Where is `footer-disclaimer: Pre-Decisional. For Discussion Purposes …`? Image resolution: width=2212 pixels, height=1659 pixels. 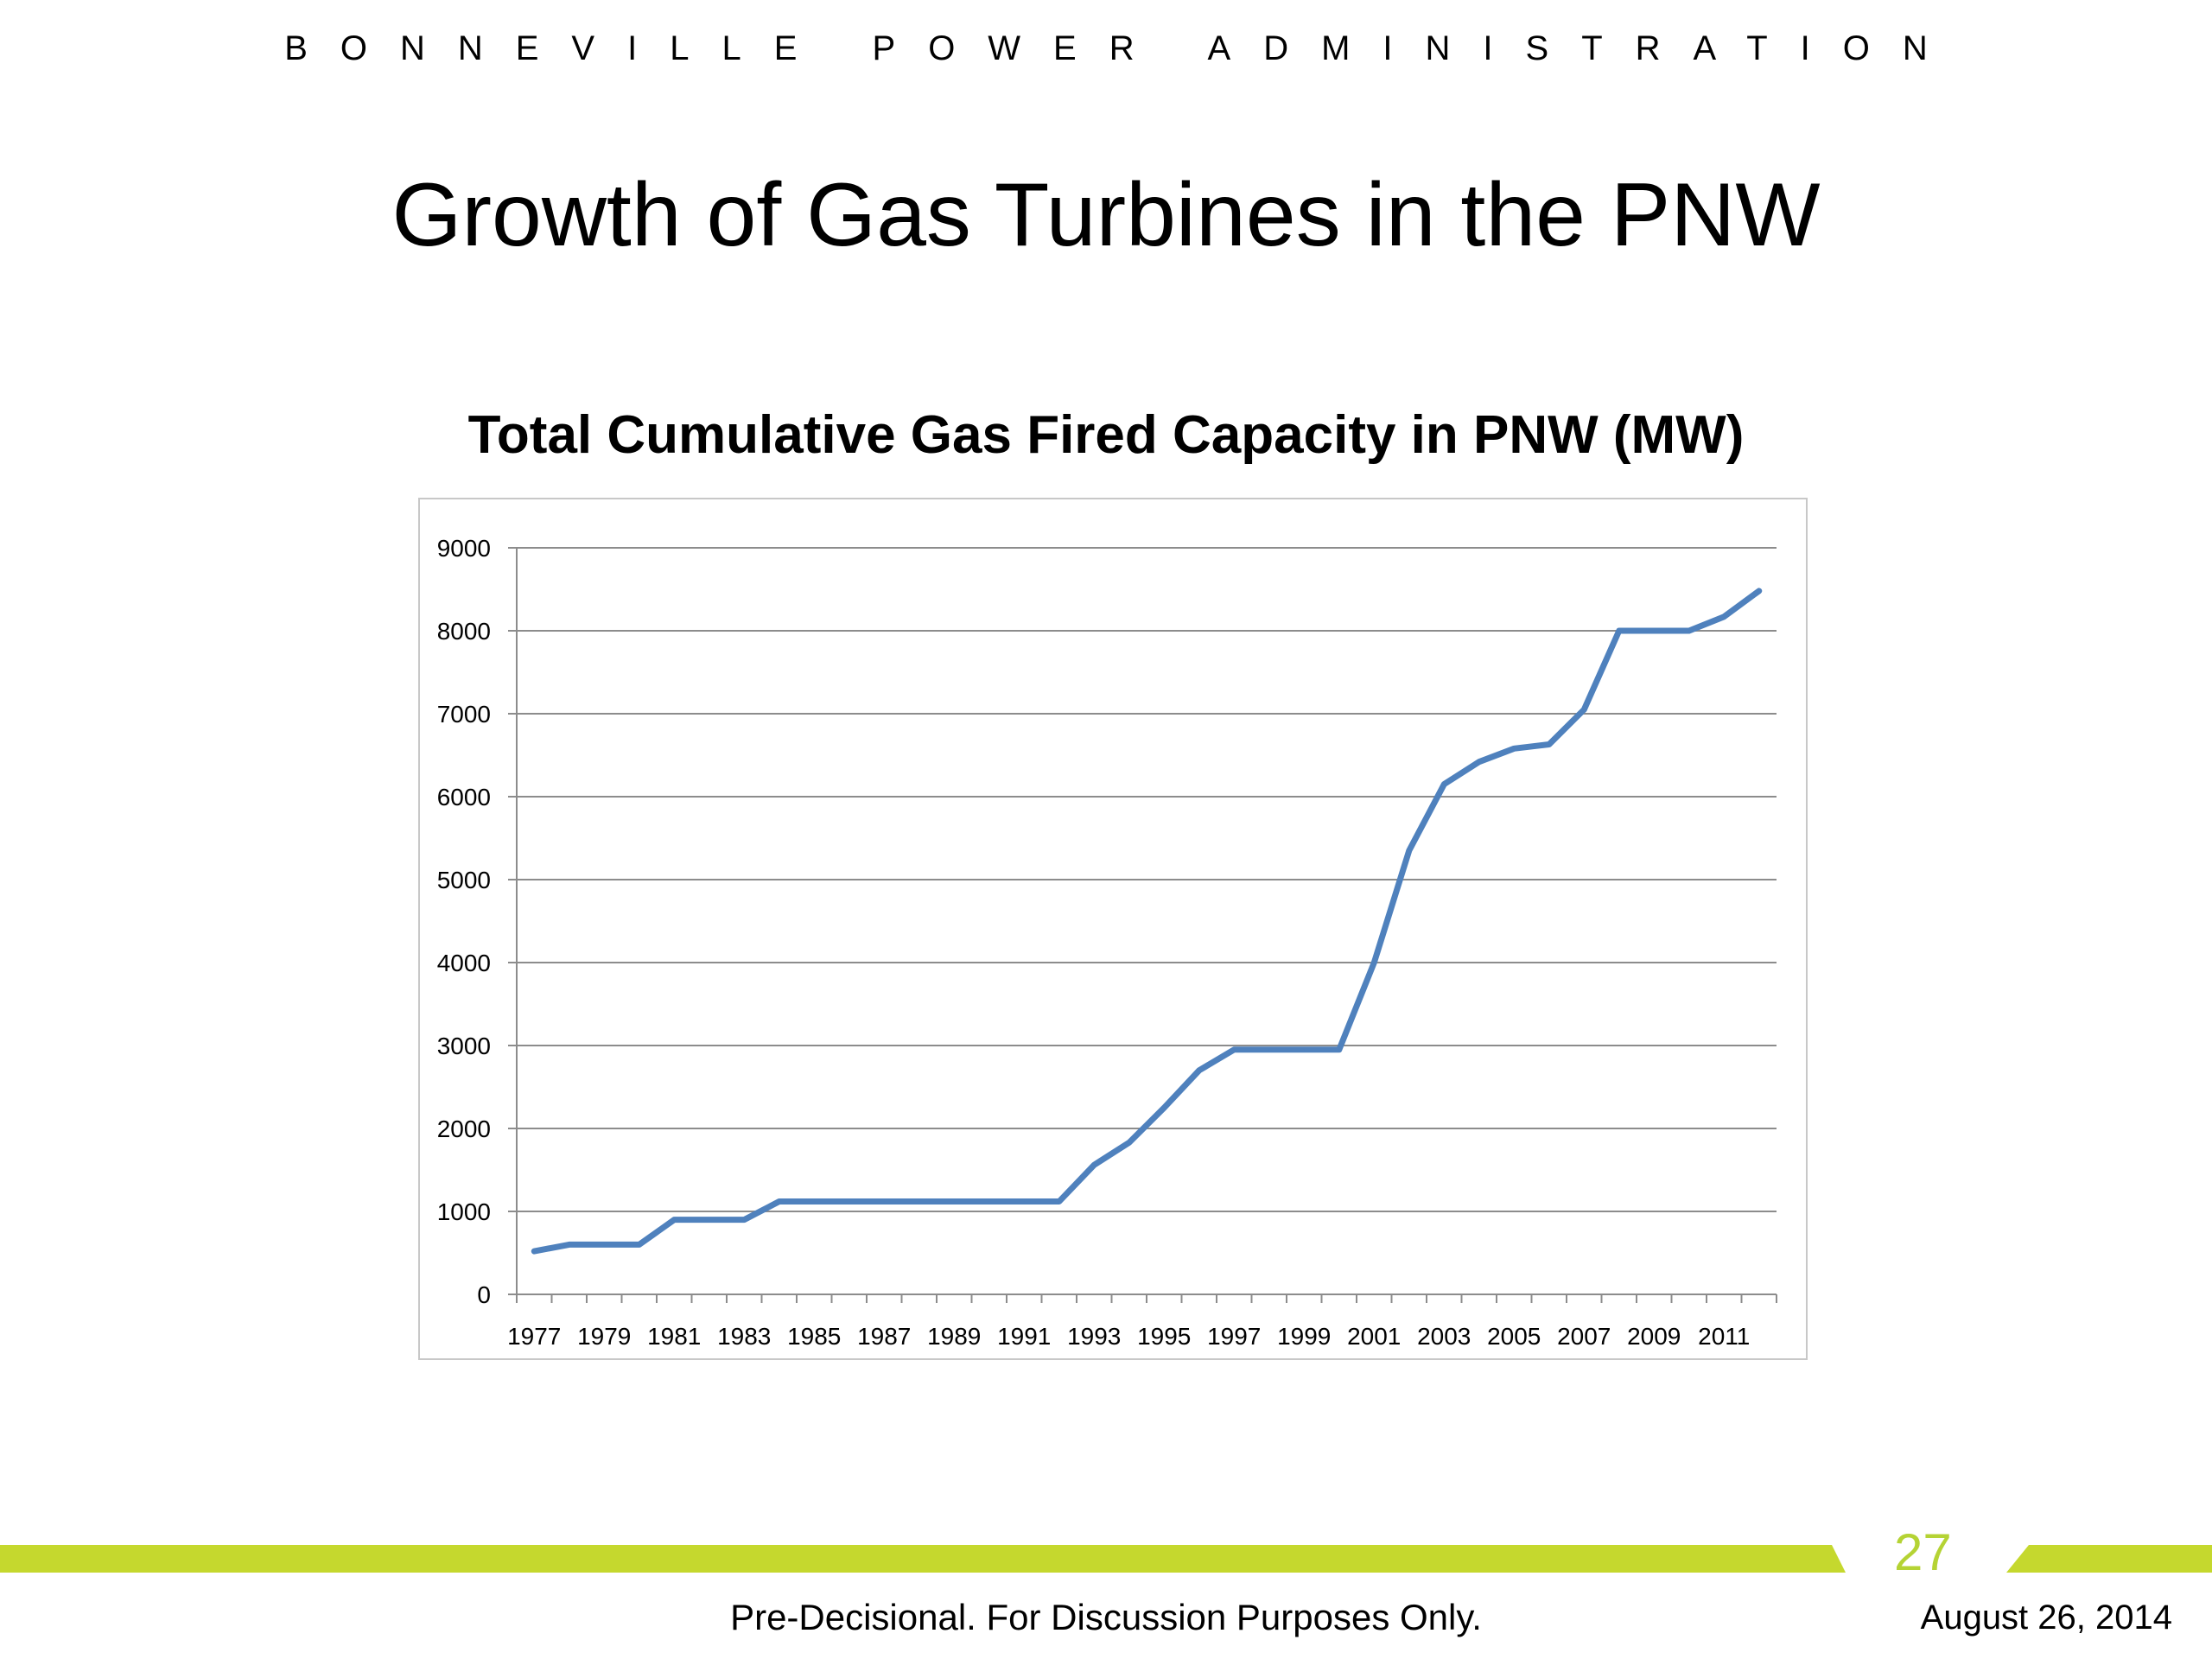
footer-disclaimer: Pre-Decisional. For Discussion Purposes … is located at coordinates (1106, 1617).